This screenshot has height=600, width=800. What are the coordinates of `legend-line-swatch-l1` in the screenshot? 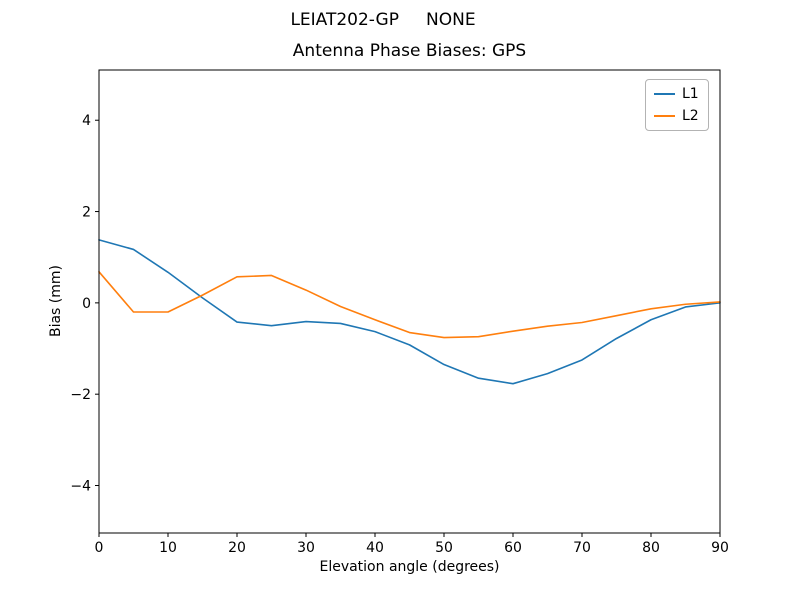 It's located at (664, 94).